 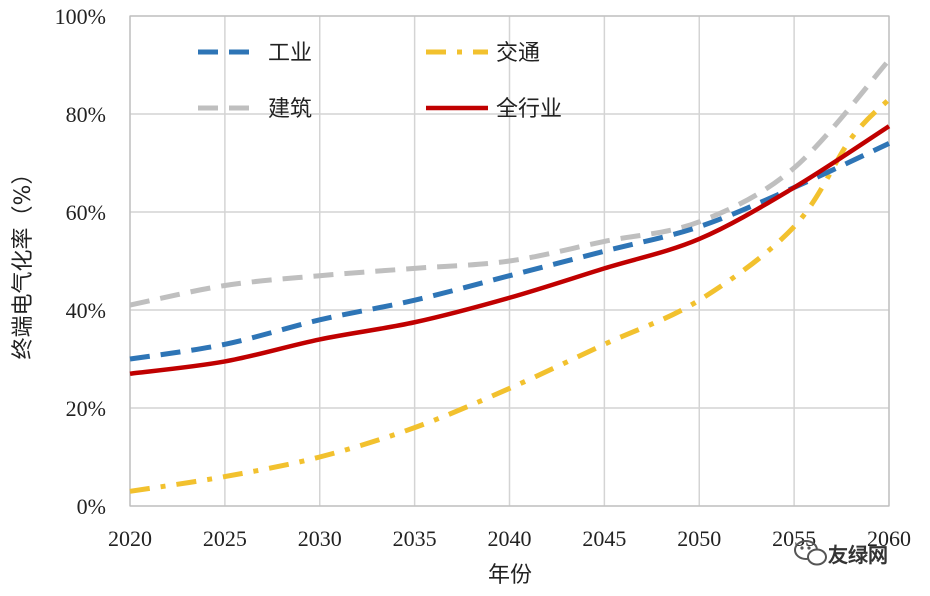 I want to click on legend-item: 交通, so click(x=483, y=53).